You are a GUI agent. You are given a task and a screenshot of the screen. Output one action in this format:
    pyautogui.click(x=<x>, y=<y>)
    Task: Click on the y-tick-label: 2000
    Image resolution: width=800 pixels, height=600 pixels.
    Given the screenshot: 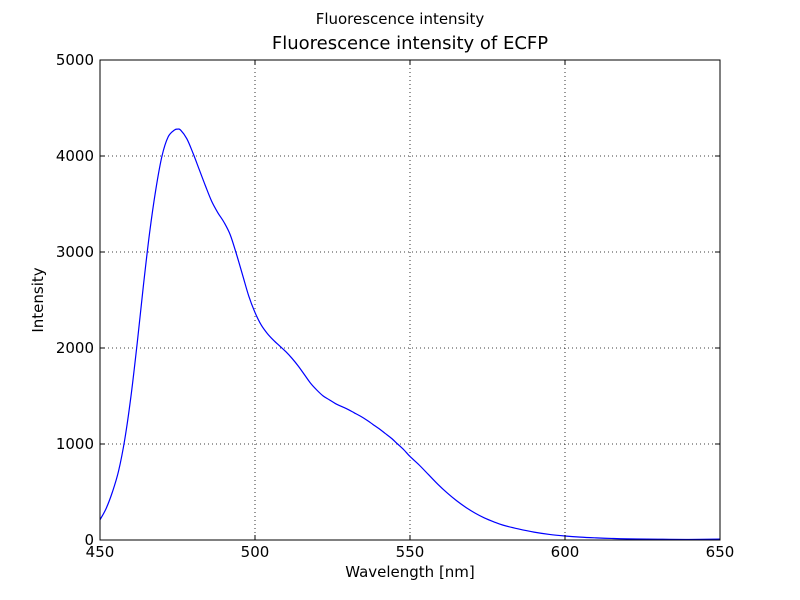 What is the action you would take?
    pyautogui.click(x=75, y=348)
    